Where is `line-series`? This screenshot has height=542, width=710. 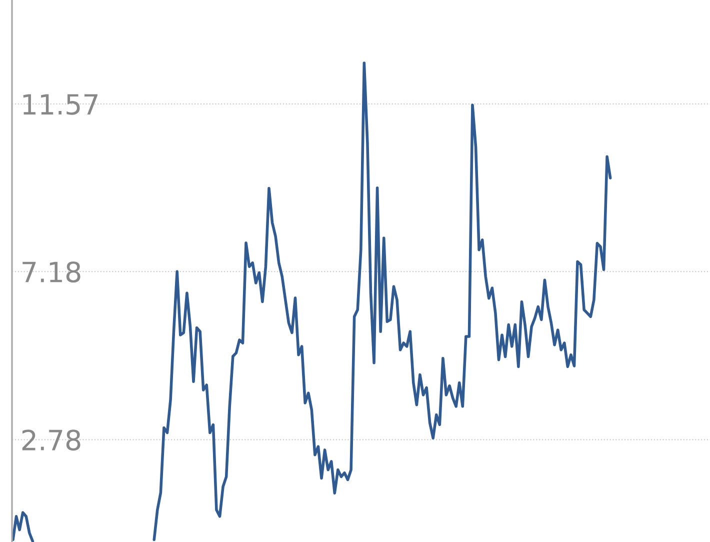 line-series is located at coordinates (23, 526).